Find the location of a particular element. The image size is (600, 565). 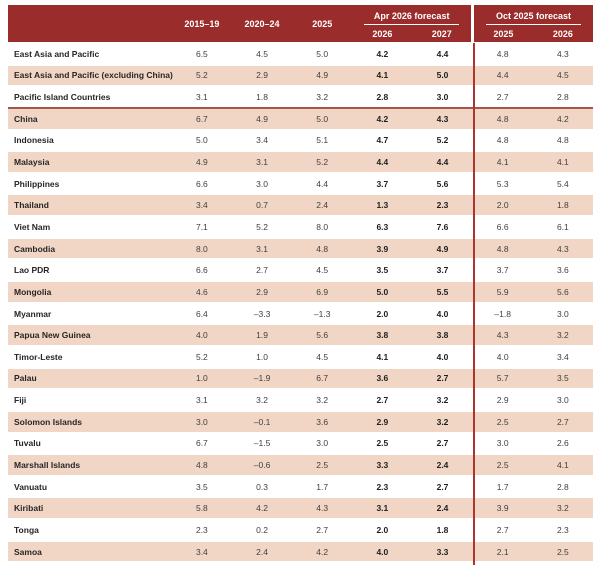

table-row: China 6.7 4.9 5.0 4.2 4.3 4.8 4.2 is located at coordinates (300, 118).